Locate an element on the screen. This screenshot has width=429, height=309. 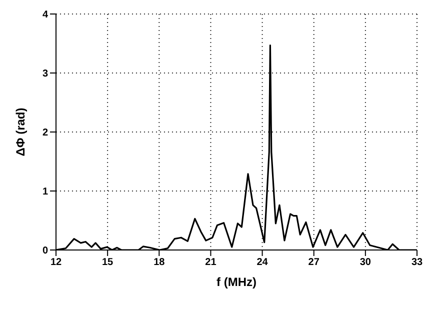
x-tick-label: 21 is located at coordinates (211, 262).